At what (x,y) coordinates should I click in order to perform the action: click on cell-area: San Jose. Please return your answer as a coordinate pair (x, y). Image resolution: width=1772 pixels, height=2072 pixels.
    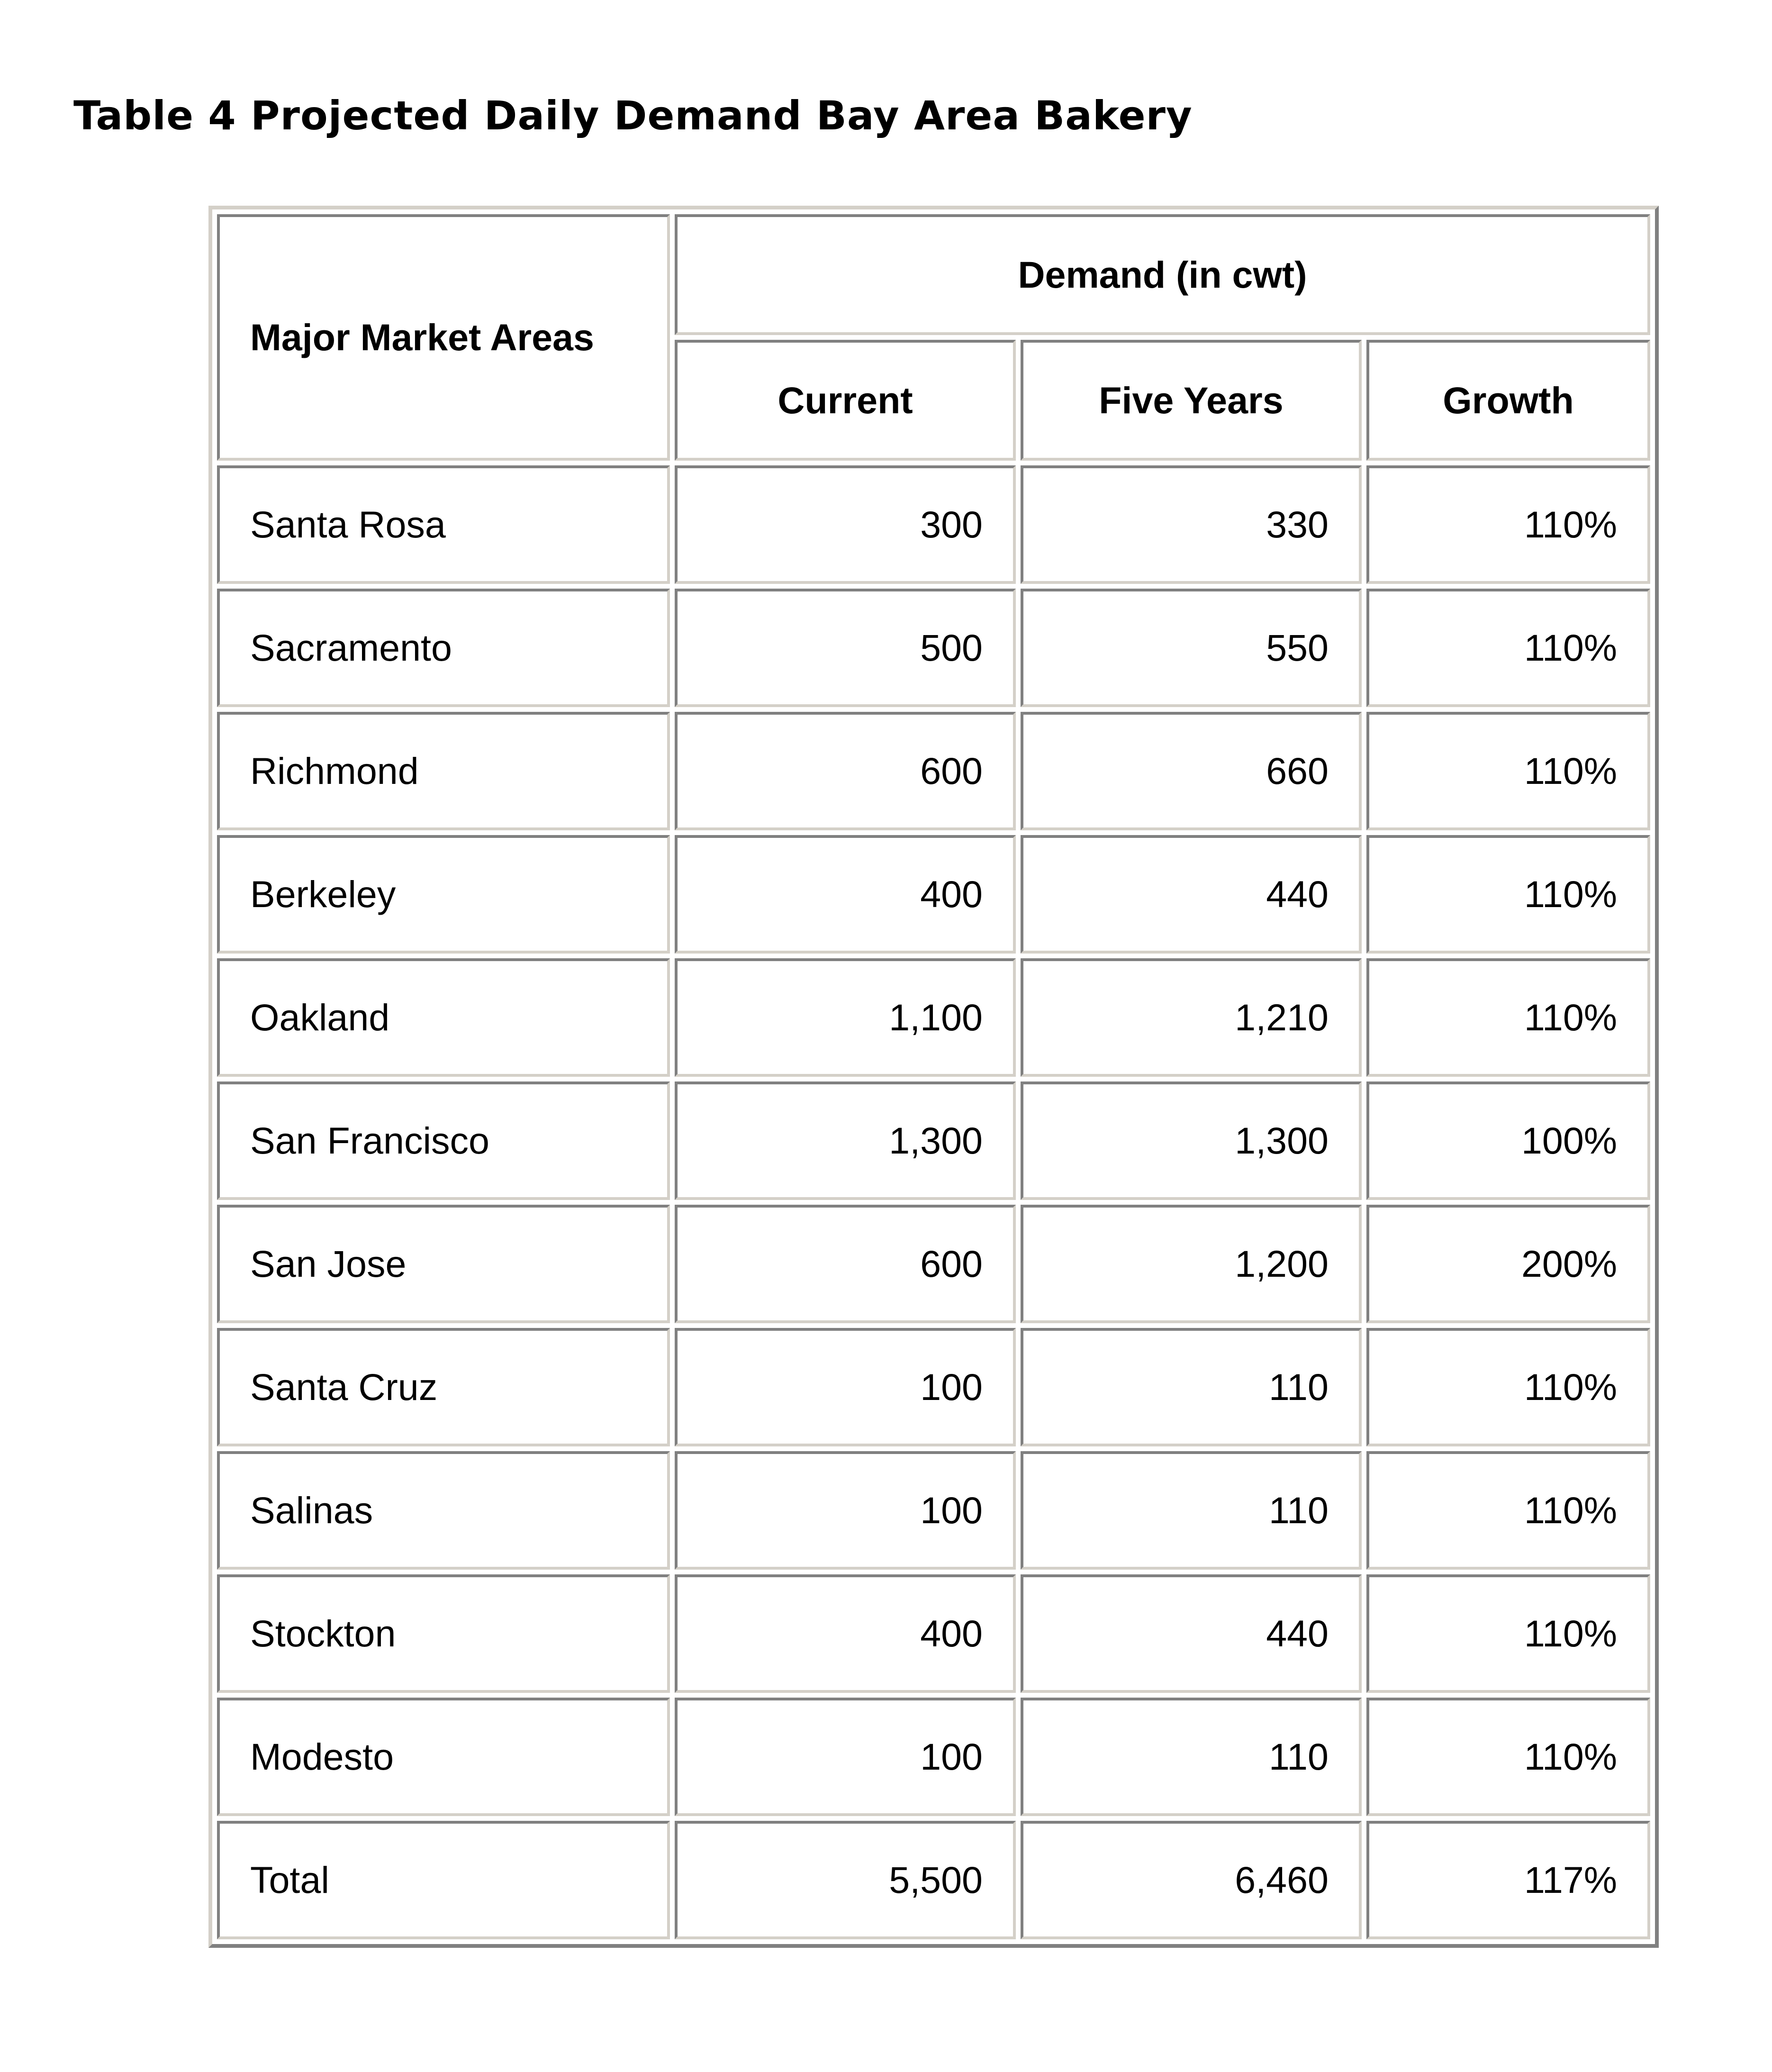
    Looking at the image, I should click on (443, 1264).